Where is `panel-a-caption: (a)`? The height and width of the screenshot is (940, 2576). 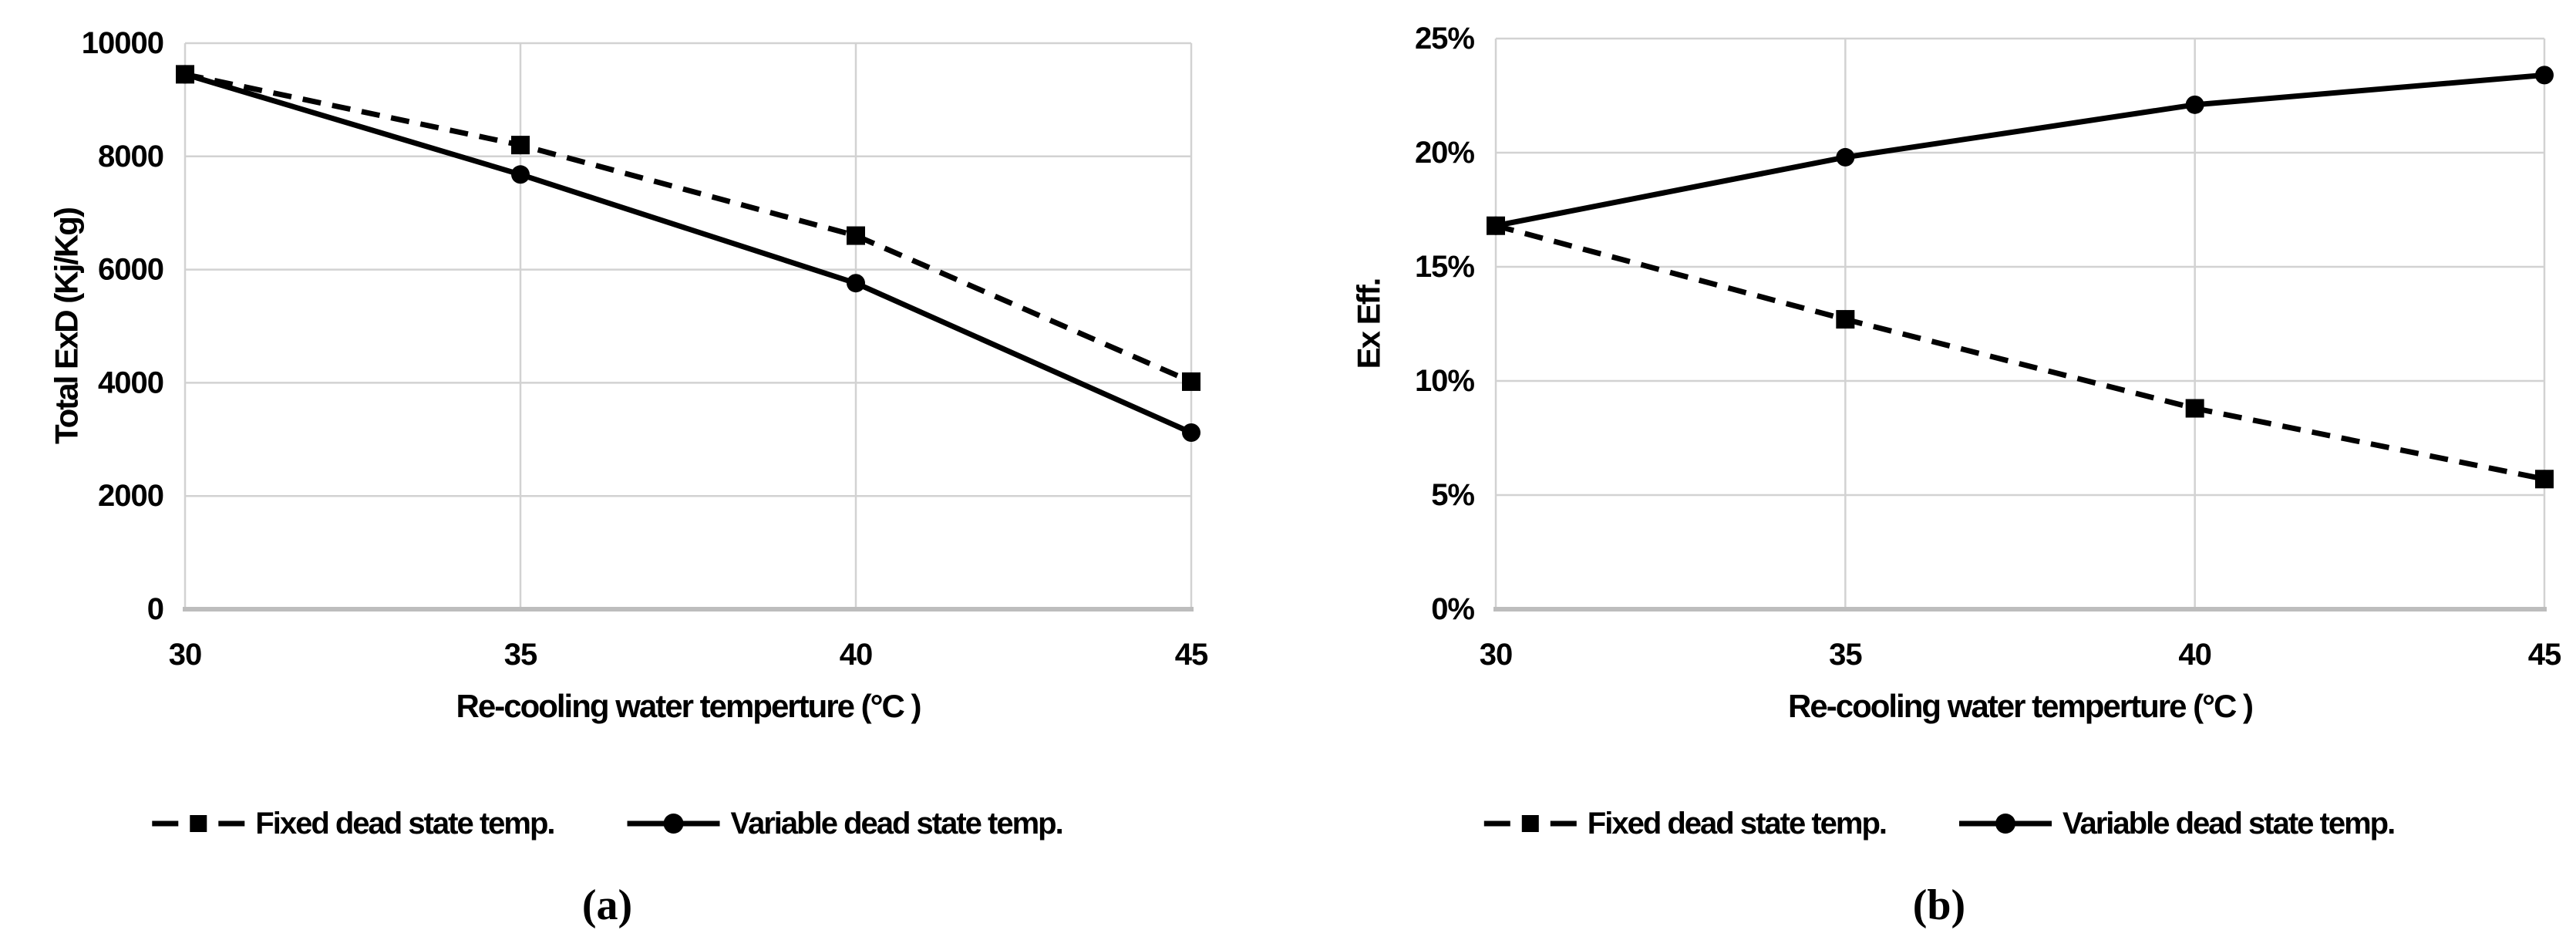
panel-a-caption: (a) is located at coordinates (607, 905).